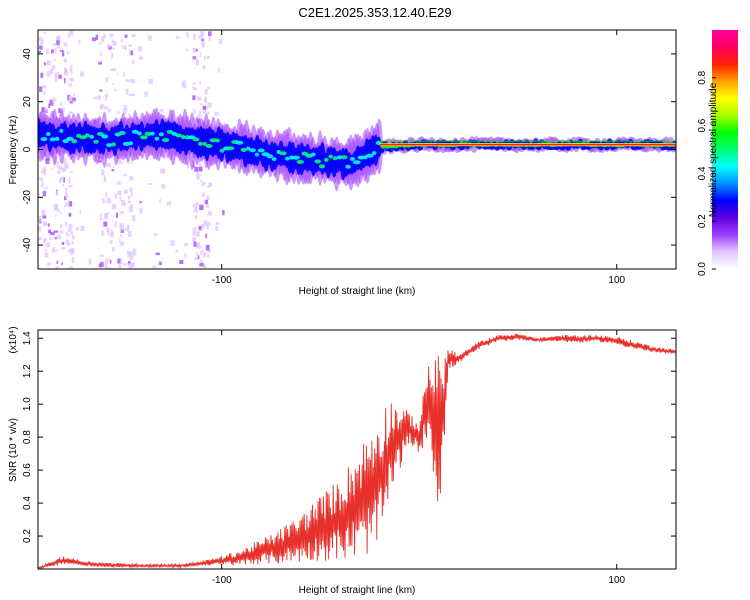  Describe the element at coordinates (13, 339) in the screenshot. I see `snr-scale-label: (x10⁴)` at that location.